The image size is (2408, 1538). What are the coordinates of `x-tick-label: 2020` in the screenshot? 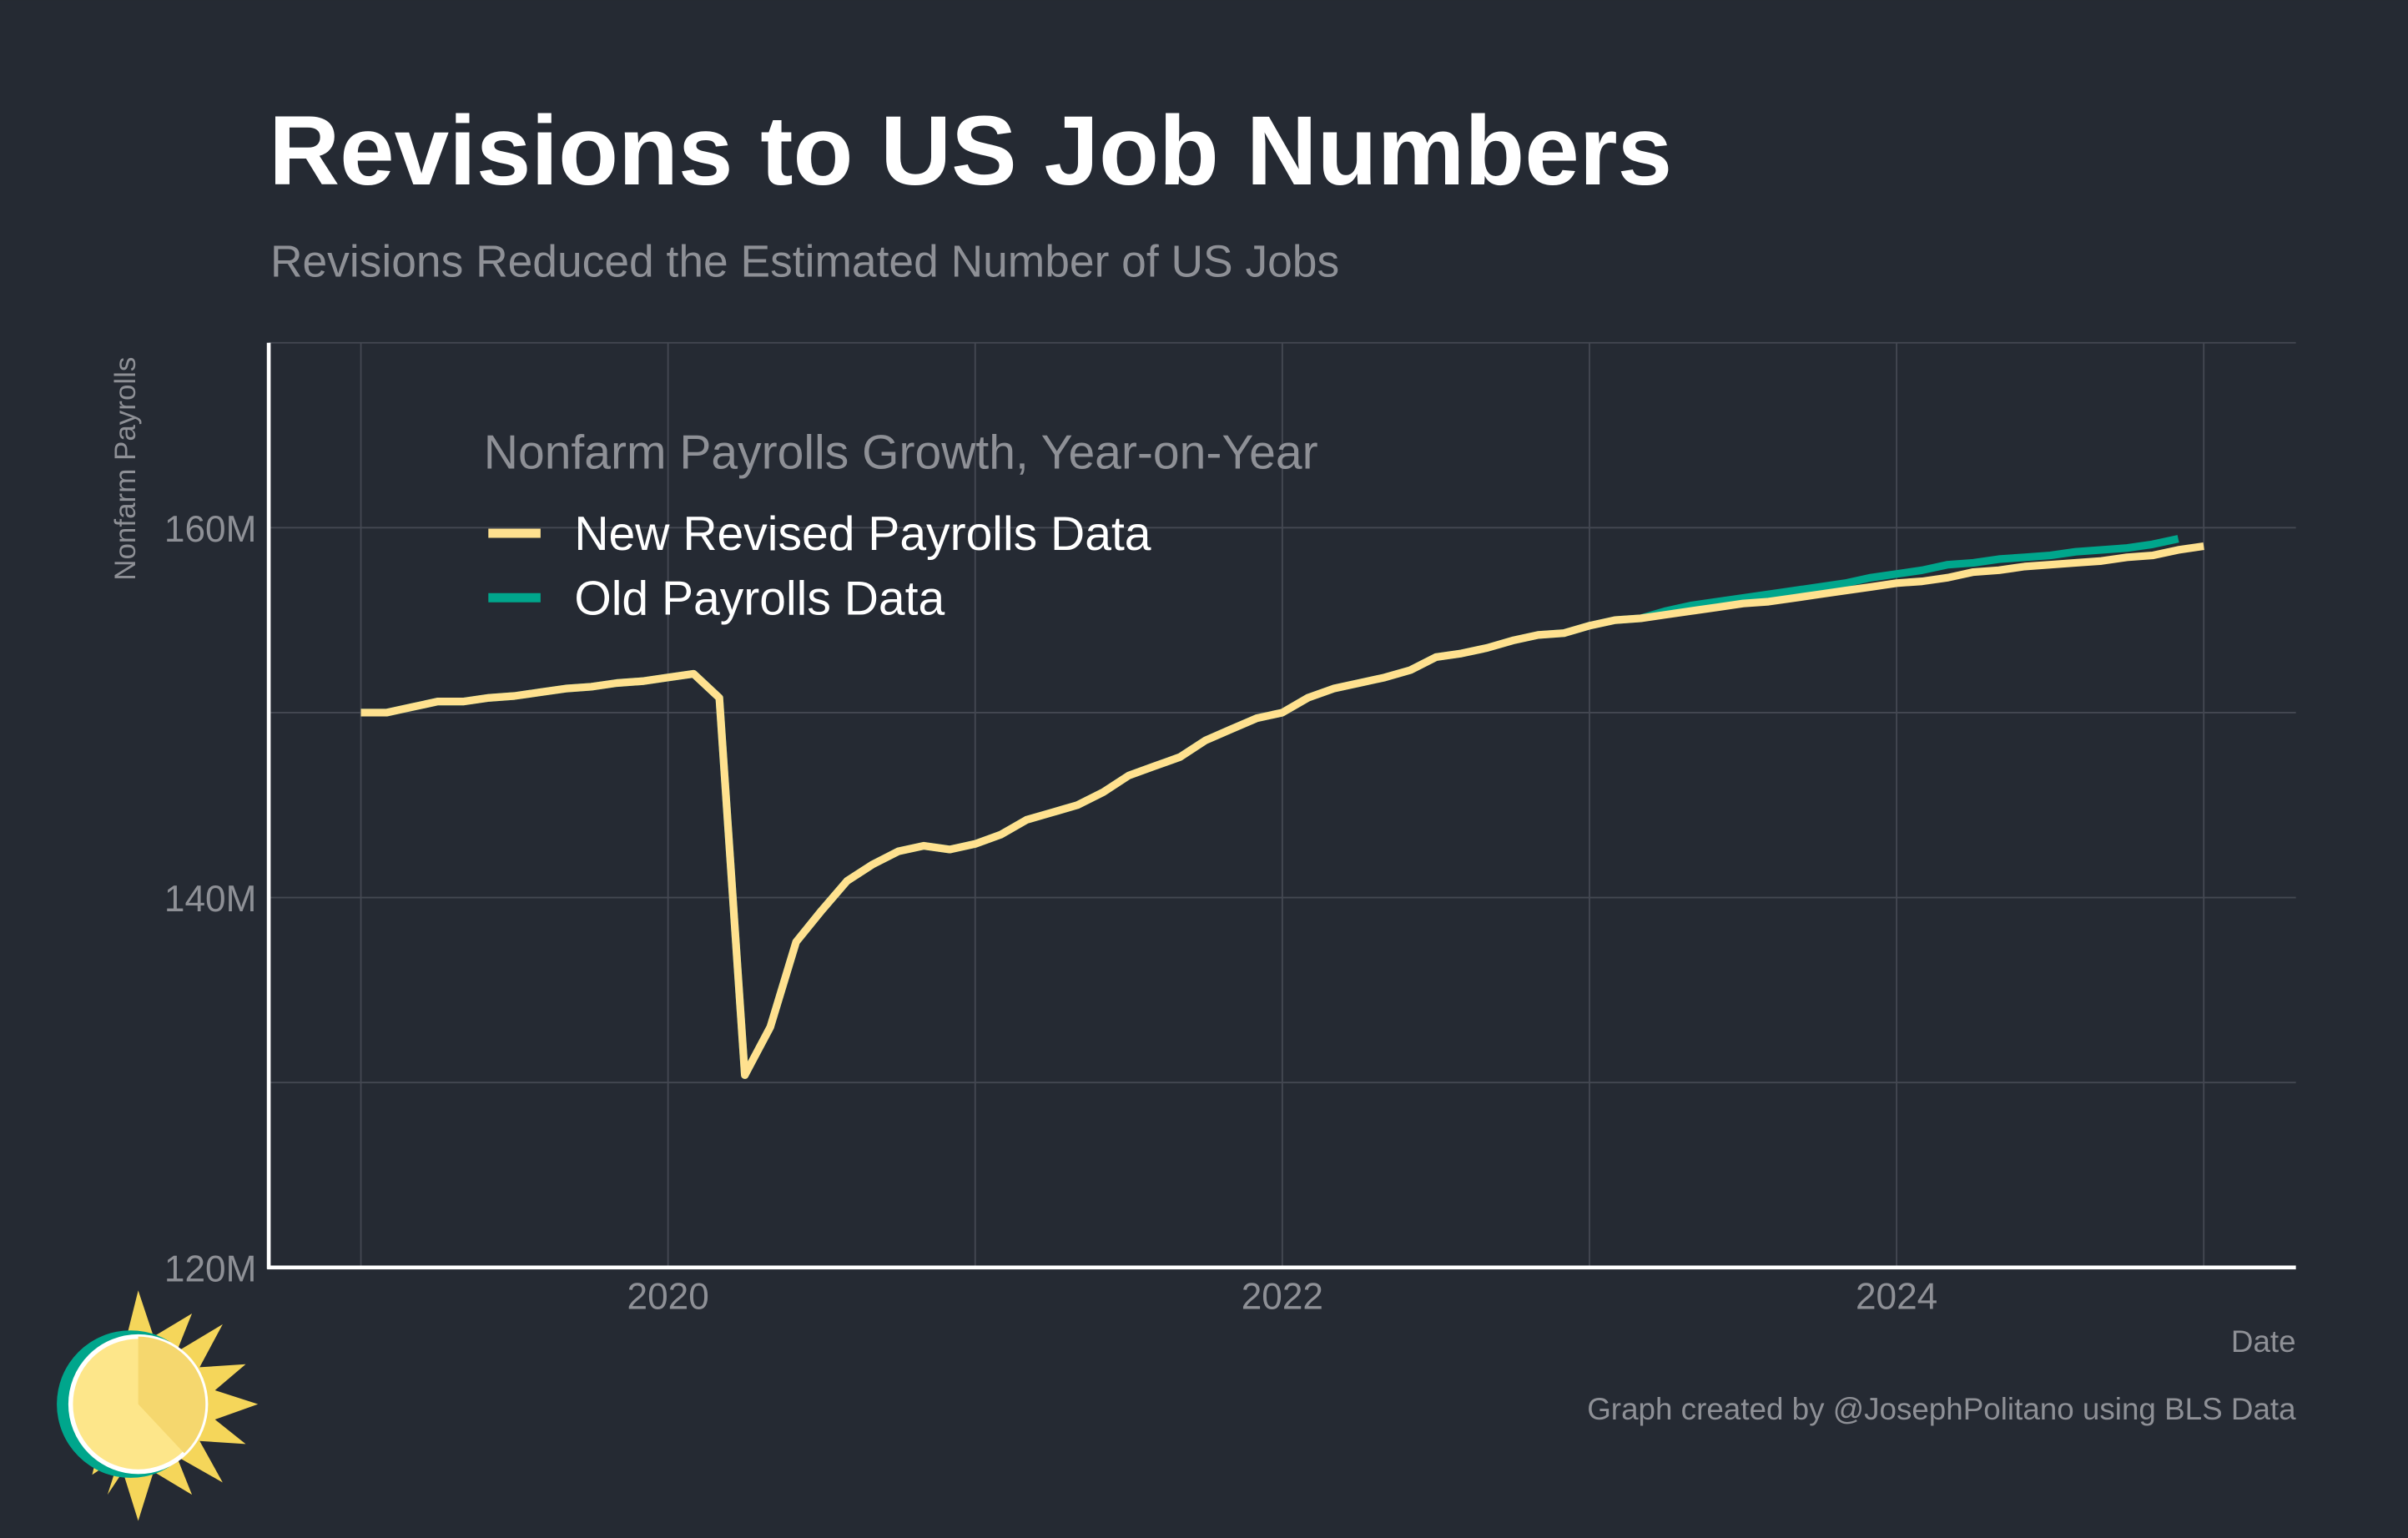 It's located at (668, 1296).